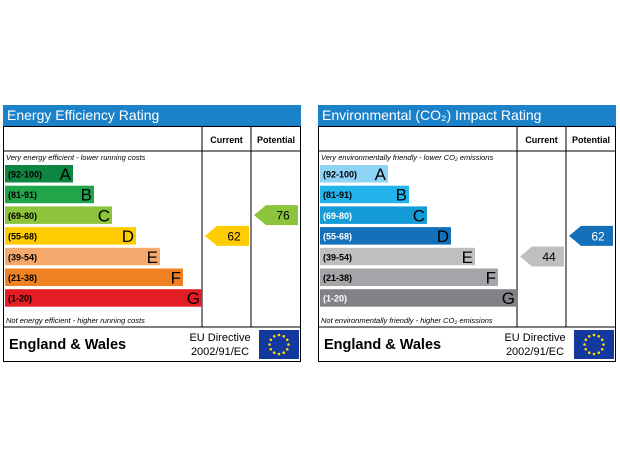 This screenshot has height=465, width=620. Describe the element at coordinates (283, 216) in the screenshot. I see `potential-rating-value: 76` at that location.